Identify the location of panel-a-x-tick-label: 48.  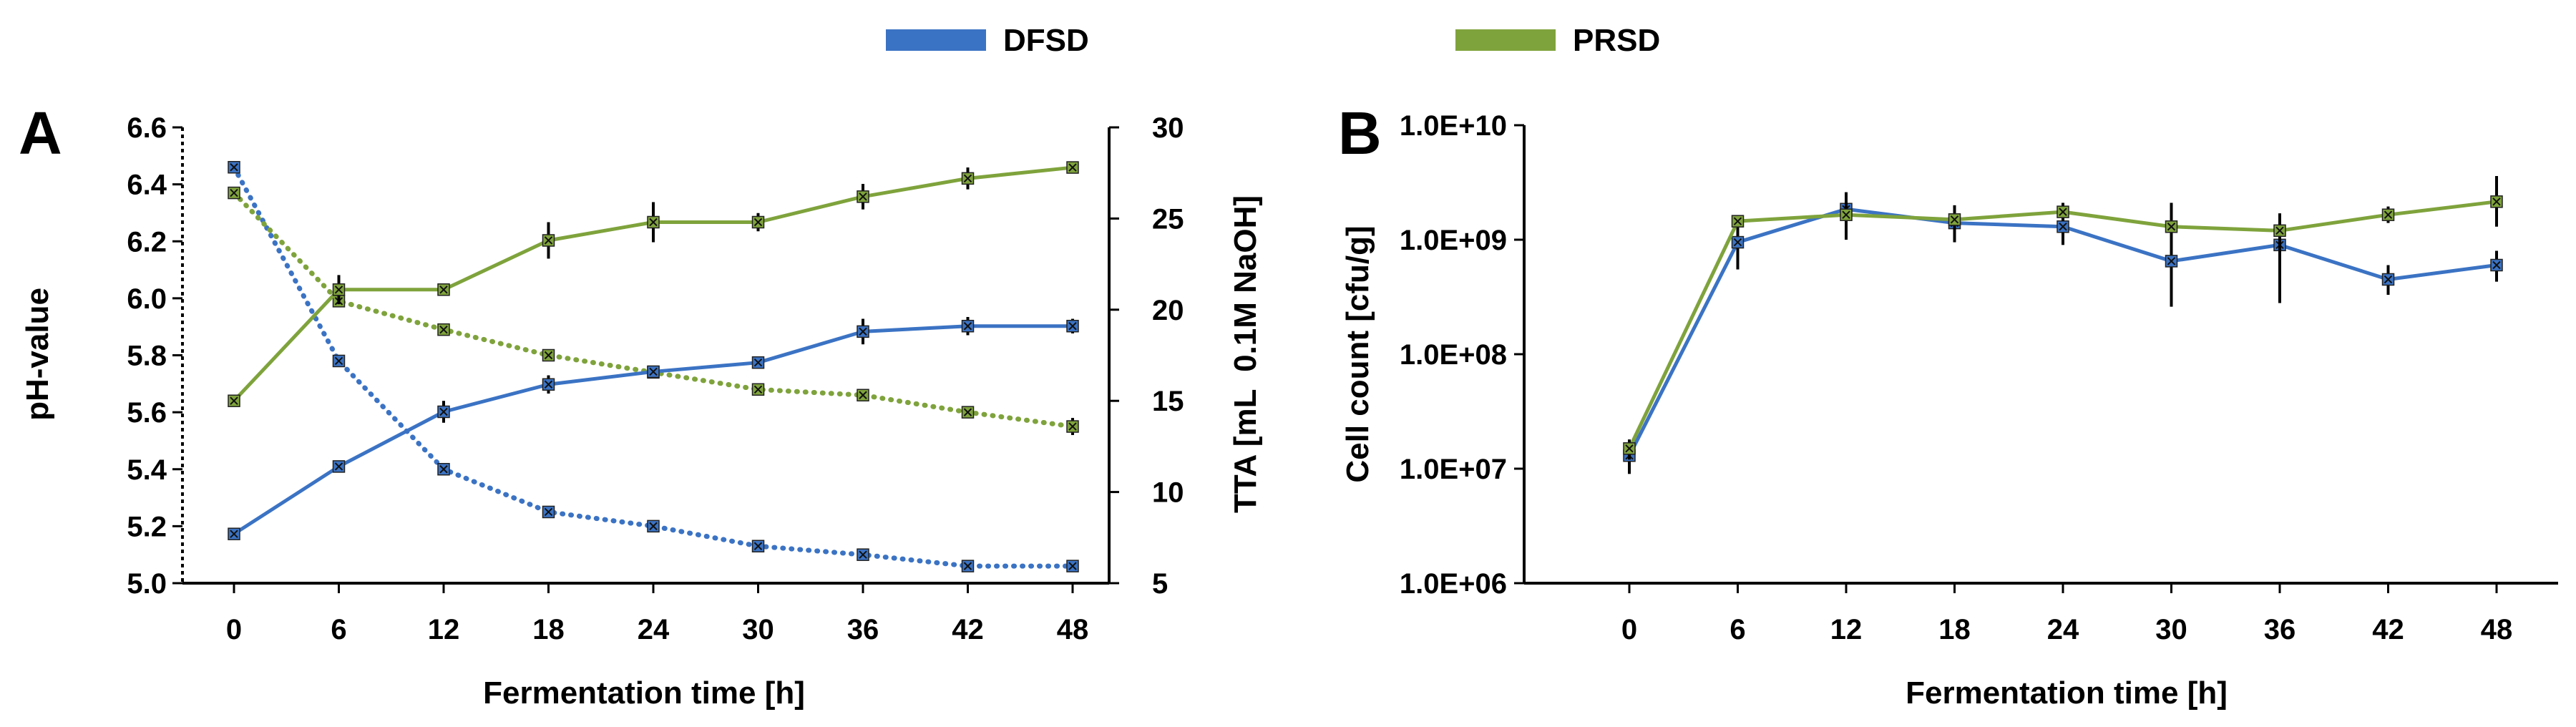
(1073, 629).